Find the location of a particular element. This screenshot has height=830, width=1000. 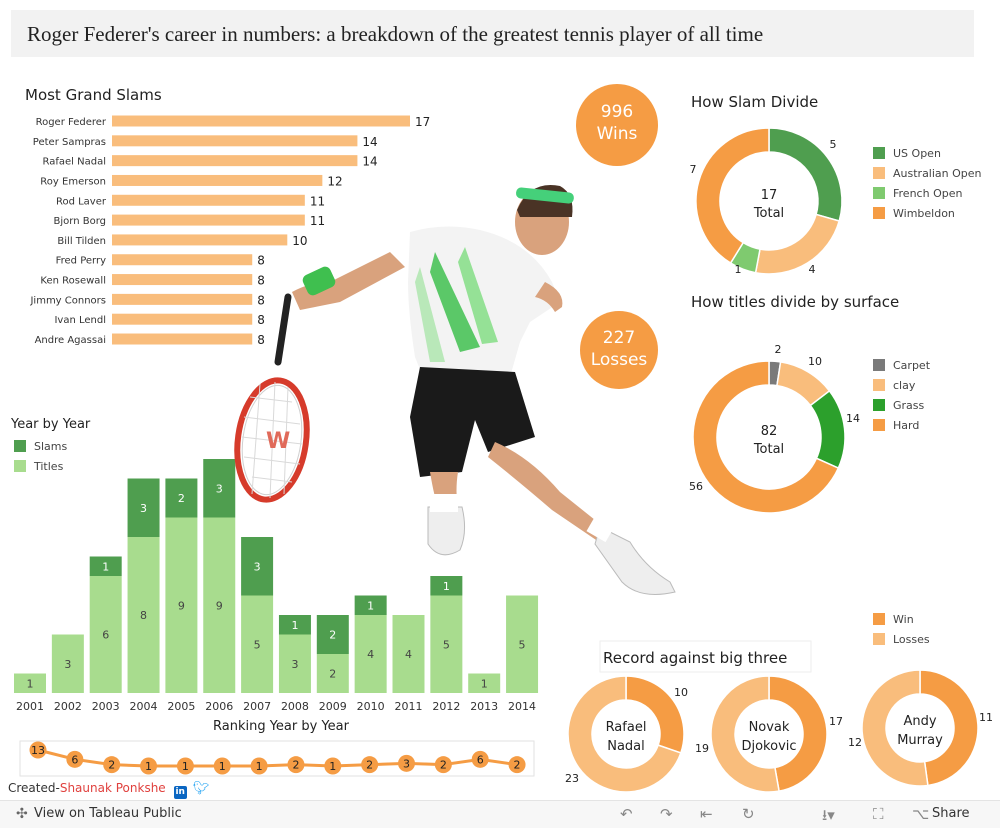

legend-label: Titles is located at coordinates (49, 466).